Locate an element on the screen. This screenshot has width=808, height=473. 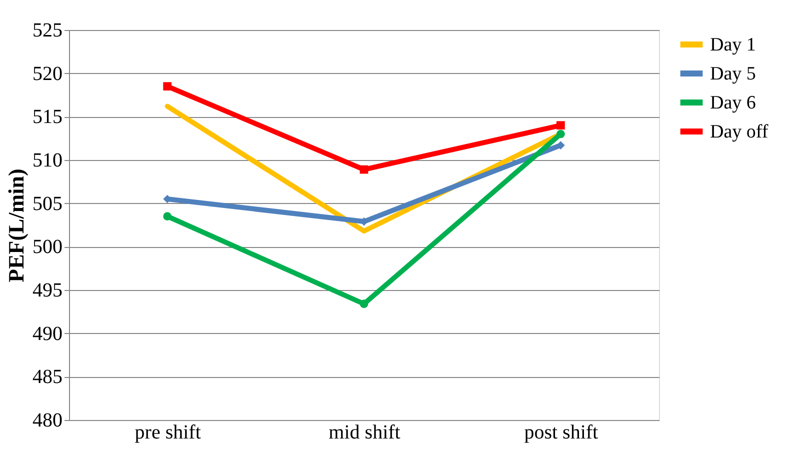
y-tick-label: 490 is located at coordinates (47, 333).